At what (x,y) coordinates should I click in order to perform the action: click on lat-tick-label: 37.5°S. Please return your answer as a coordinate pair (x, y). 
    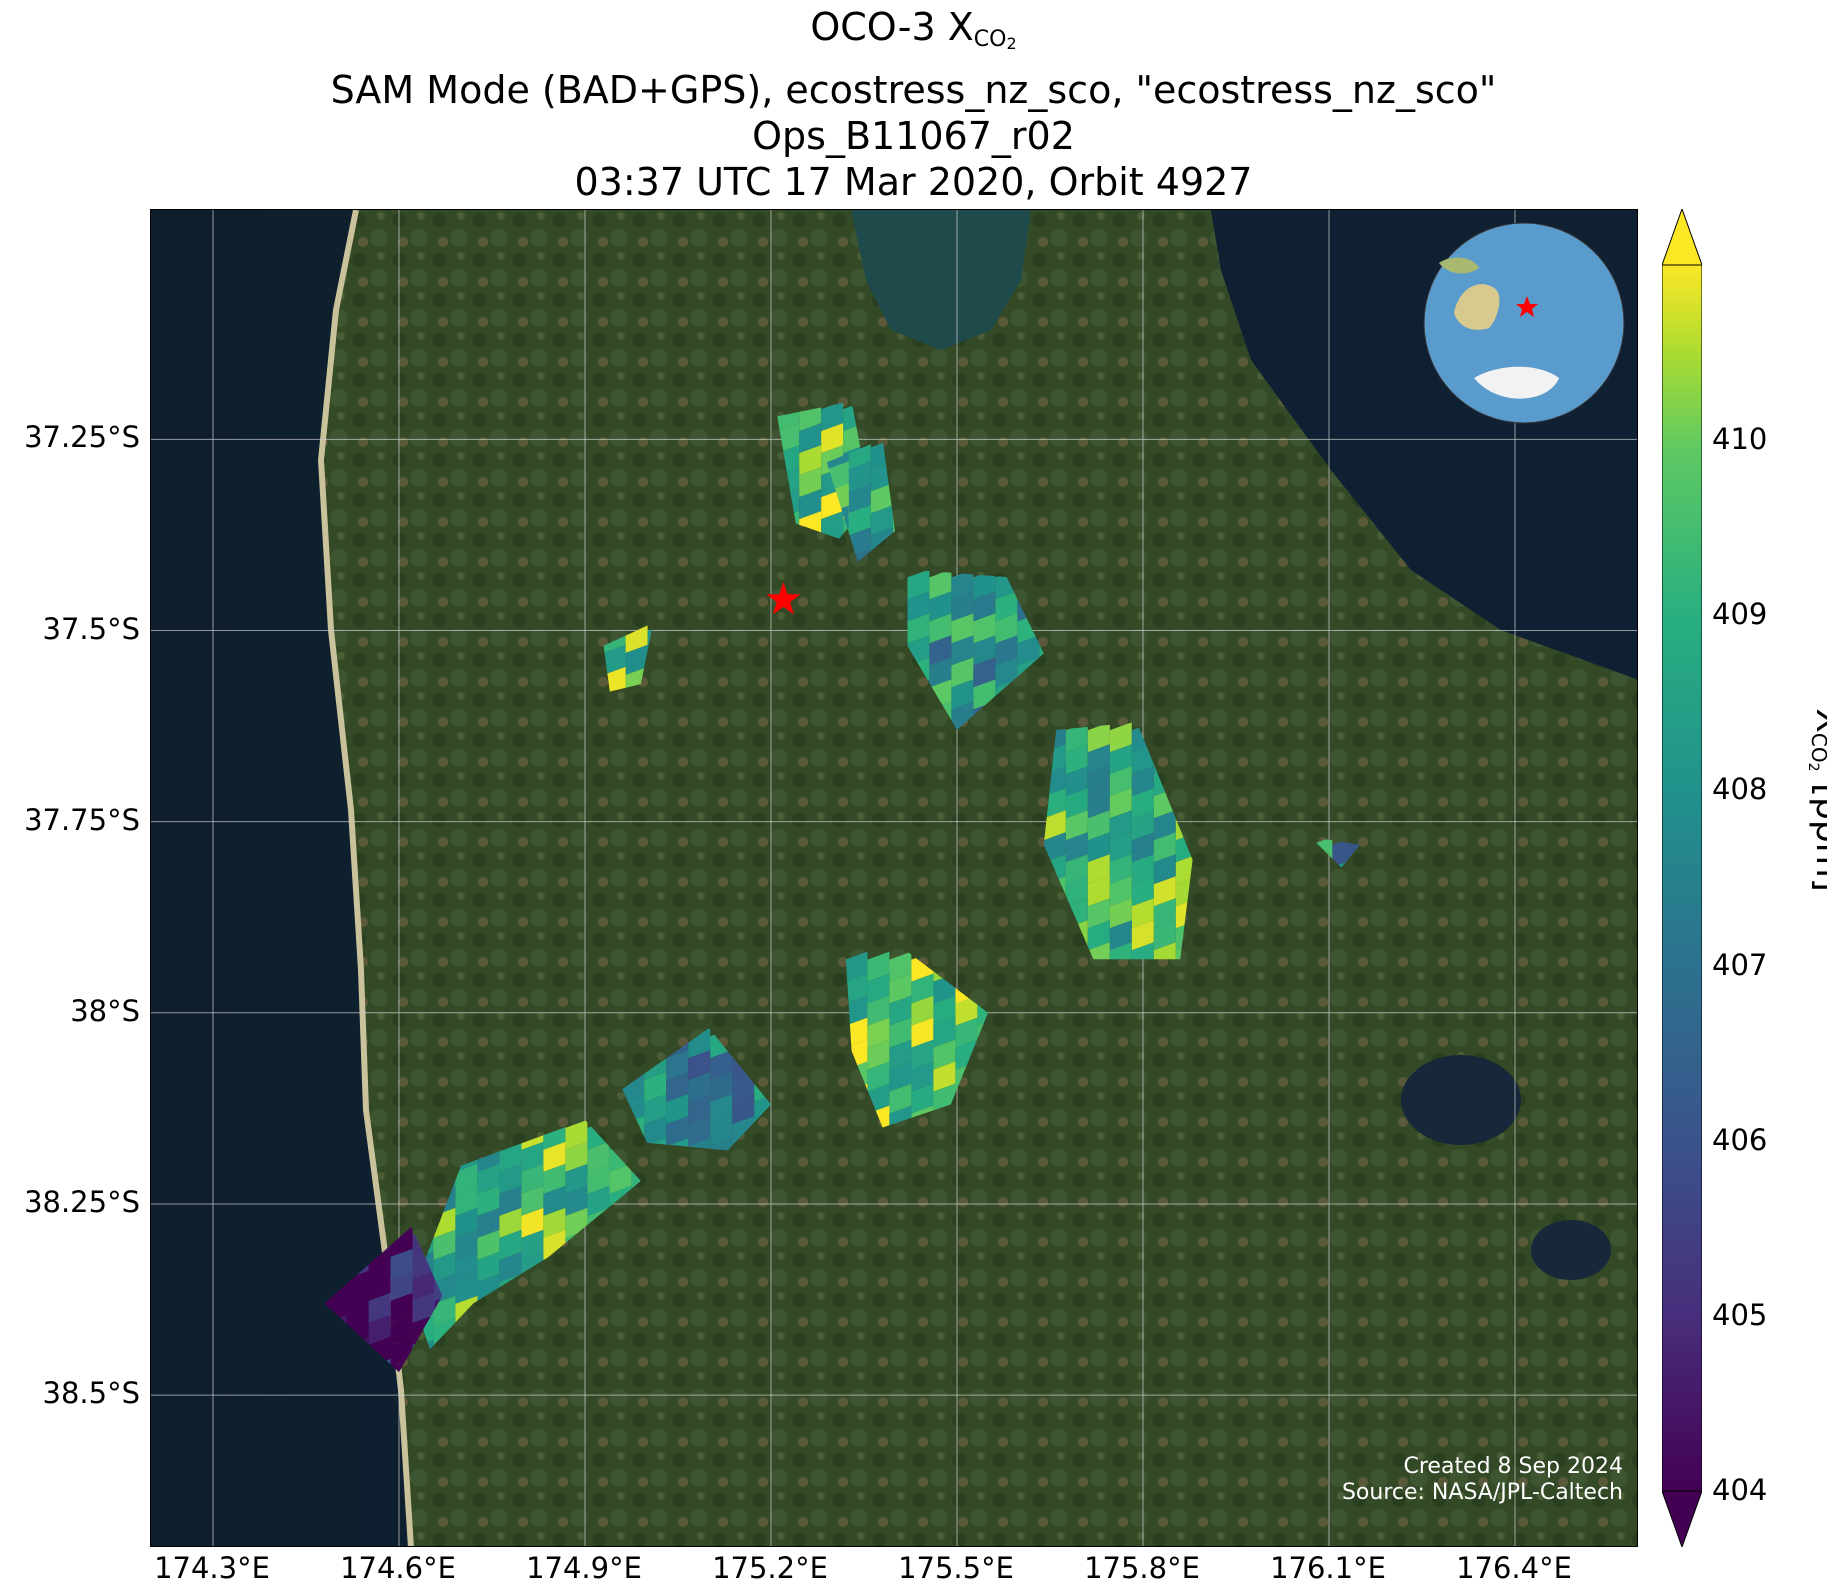
    Looking at the image, I should click on (91, 628).